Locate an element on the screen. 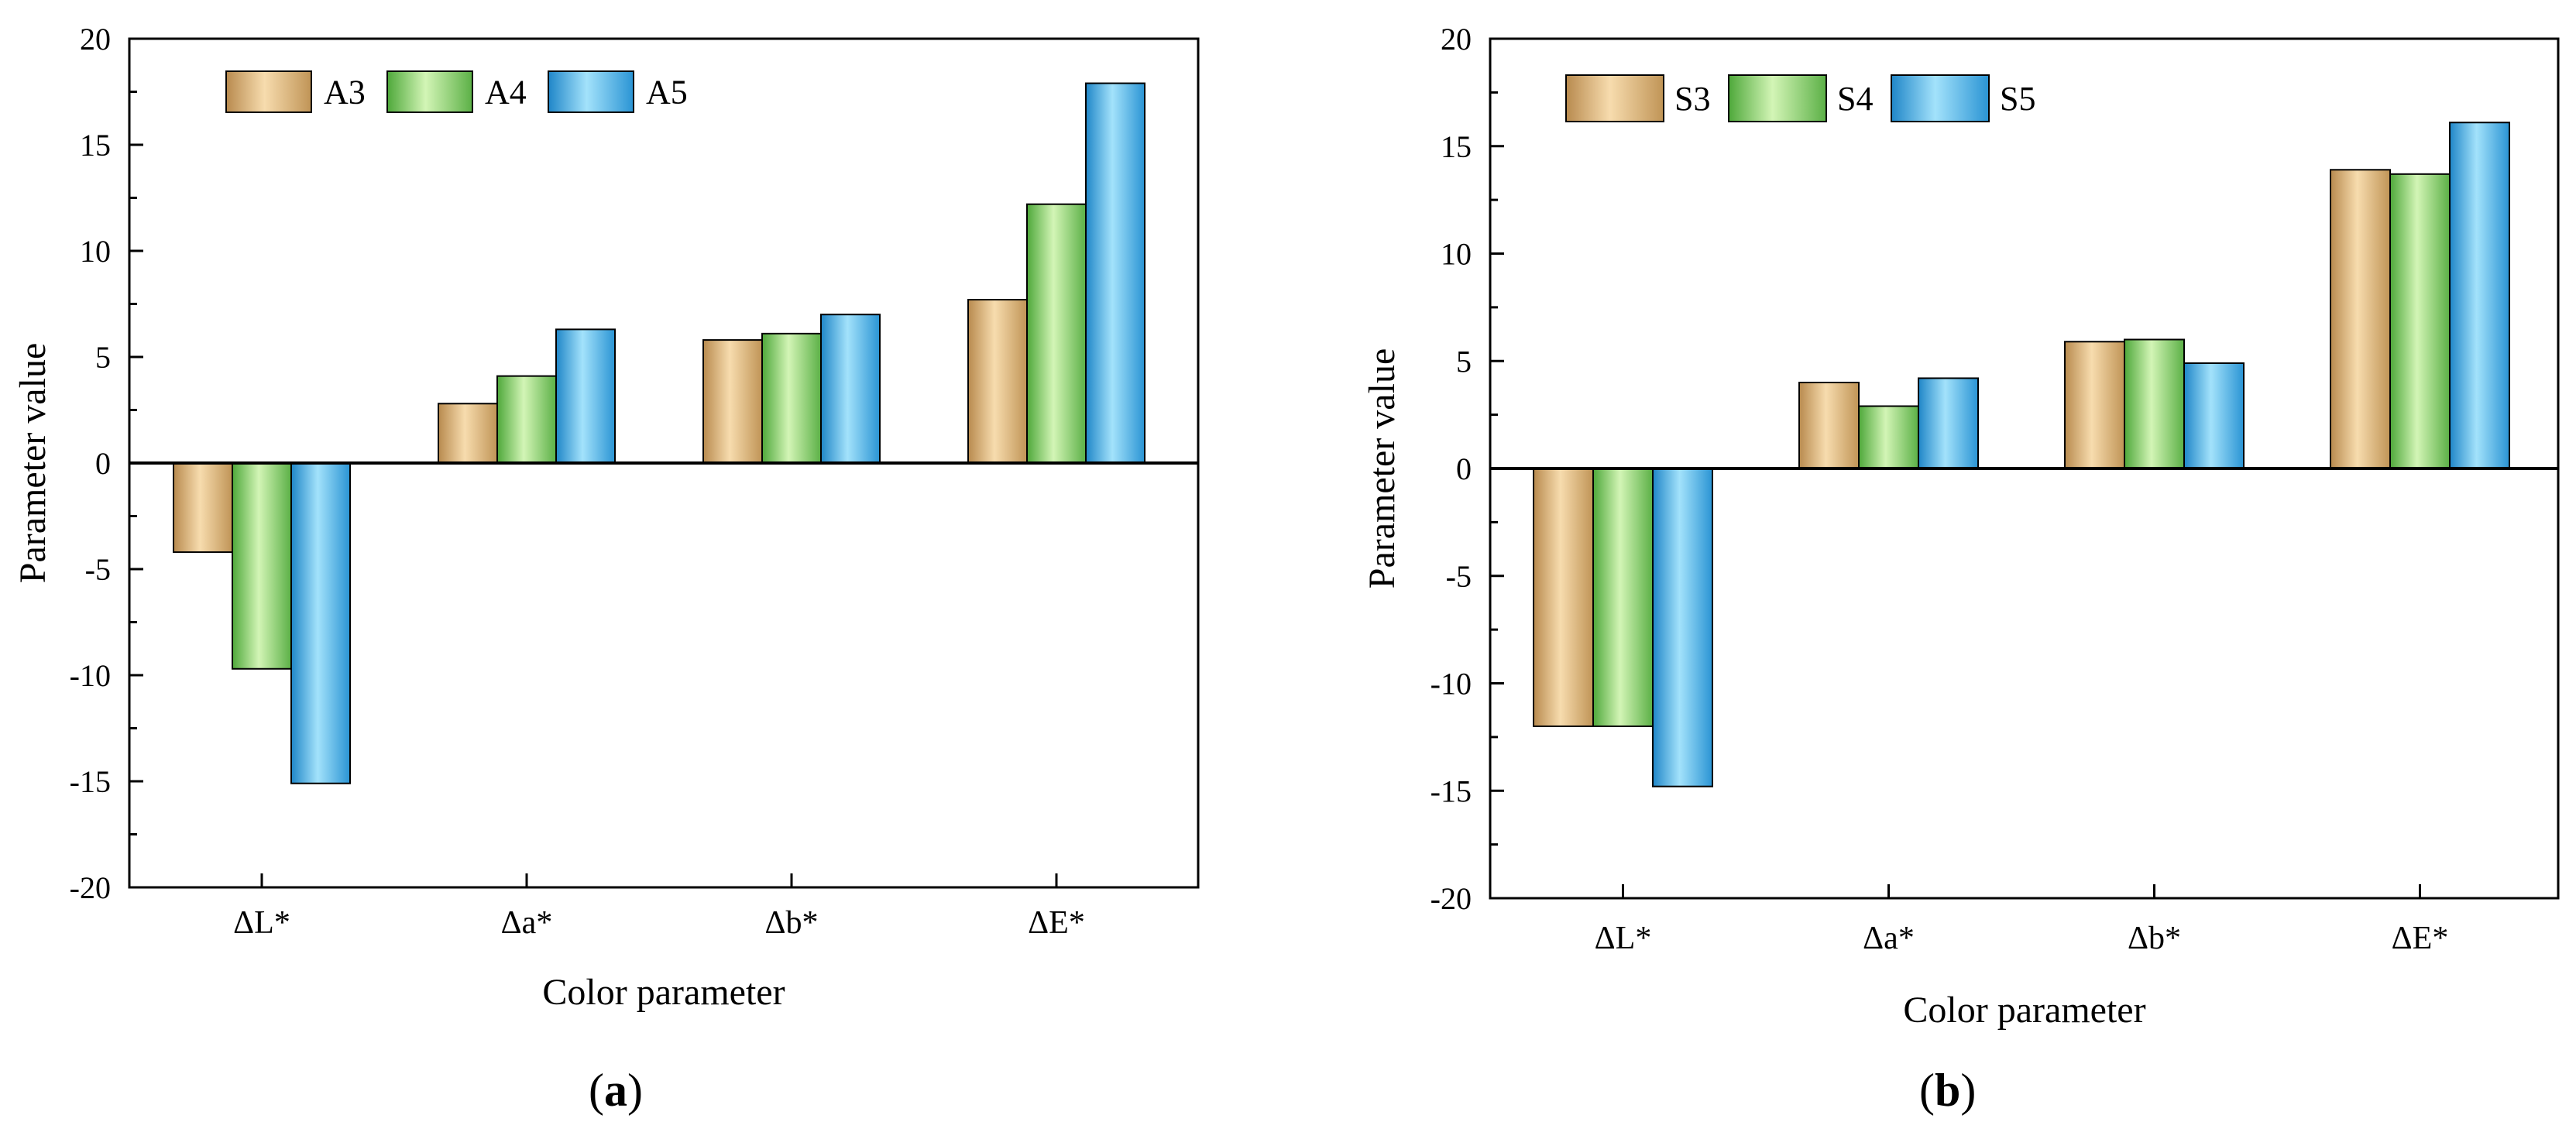  legend-swatch-a5 is located at coordinates (591, 91).